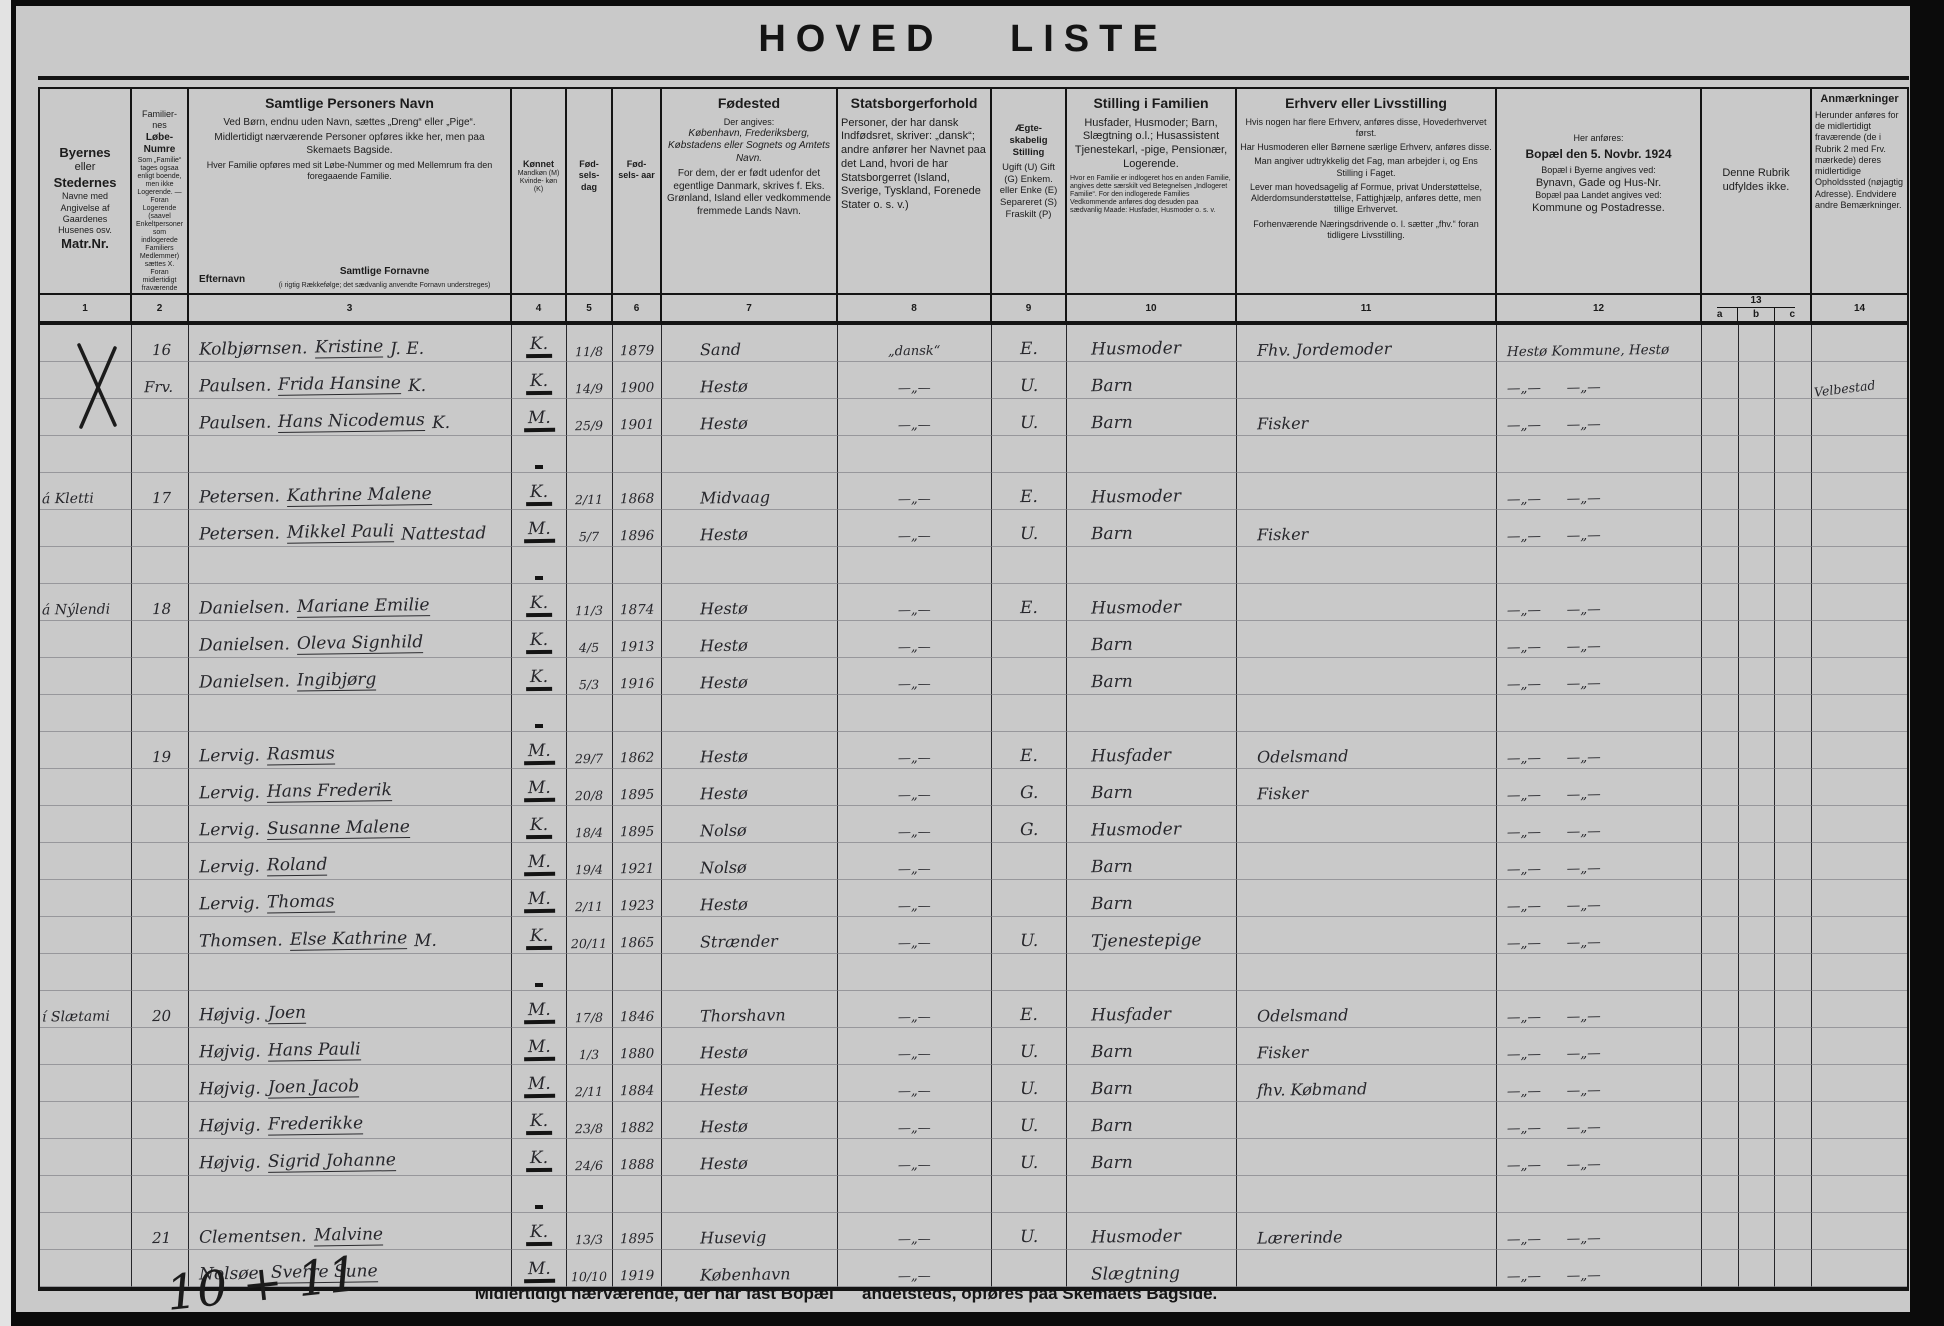  Describe the element at coordinates (350, 1009) in the screenshot. I see `cell-name: Højvig. Joen` at that location.